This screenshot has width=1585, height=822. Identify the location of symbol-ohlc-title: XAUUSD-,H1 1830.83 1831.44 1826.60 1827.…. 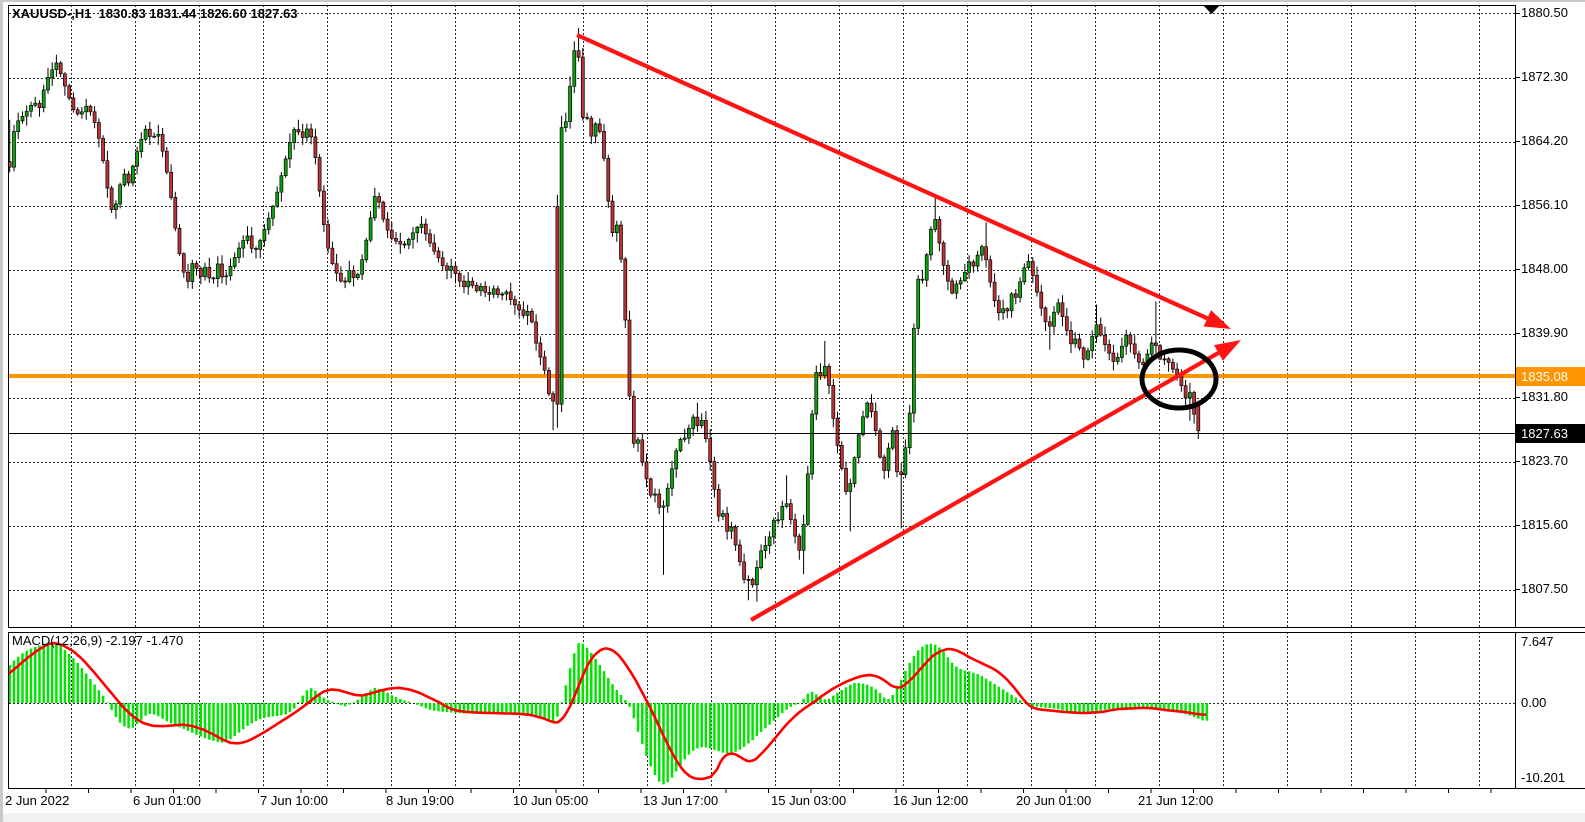
(155, 13).